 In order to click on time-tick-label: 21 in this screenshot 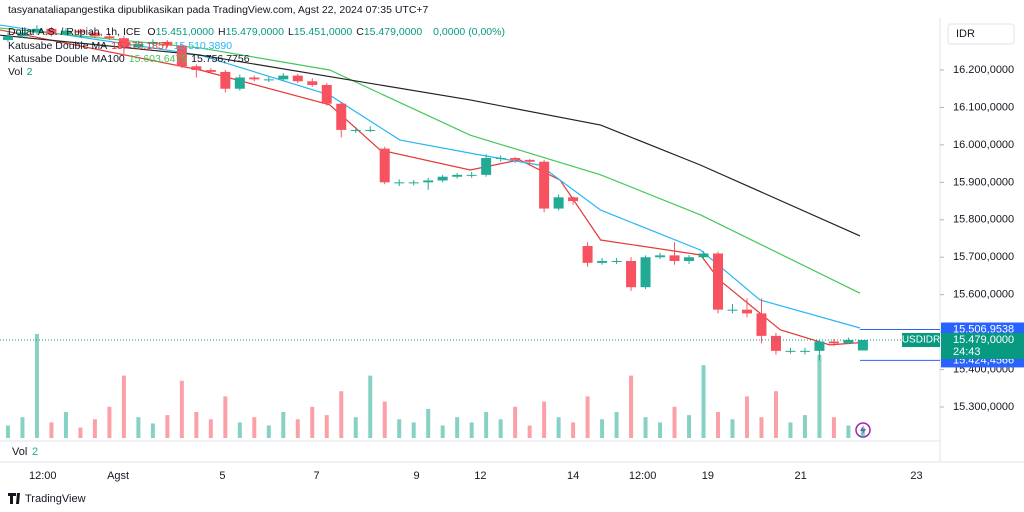, I will do `click(800, 476)`.